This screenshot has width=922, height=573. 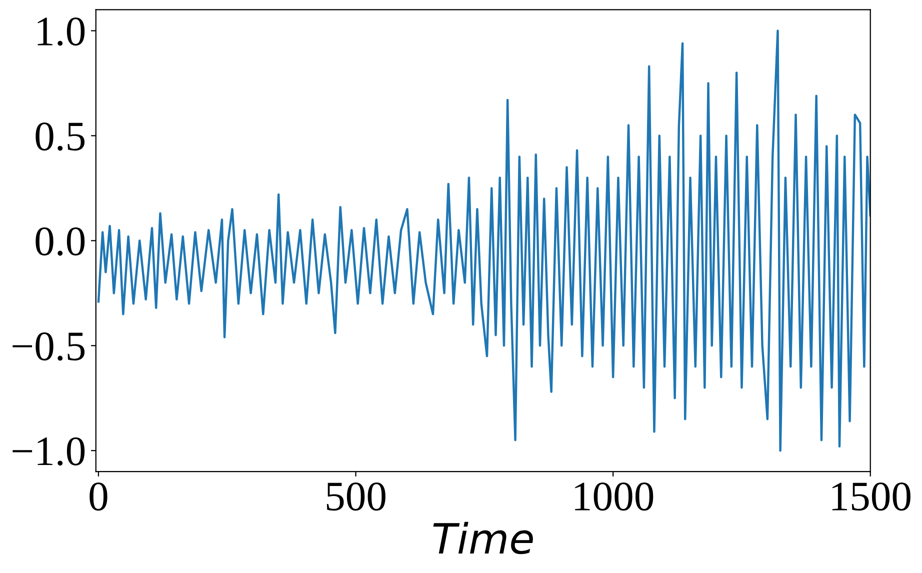 I want to click on x-tick-label: 0, so click(x=99, y=496).